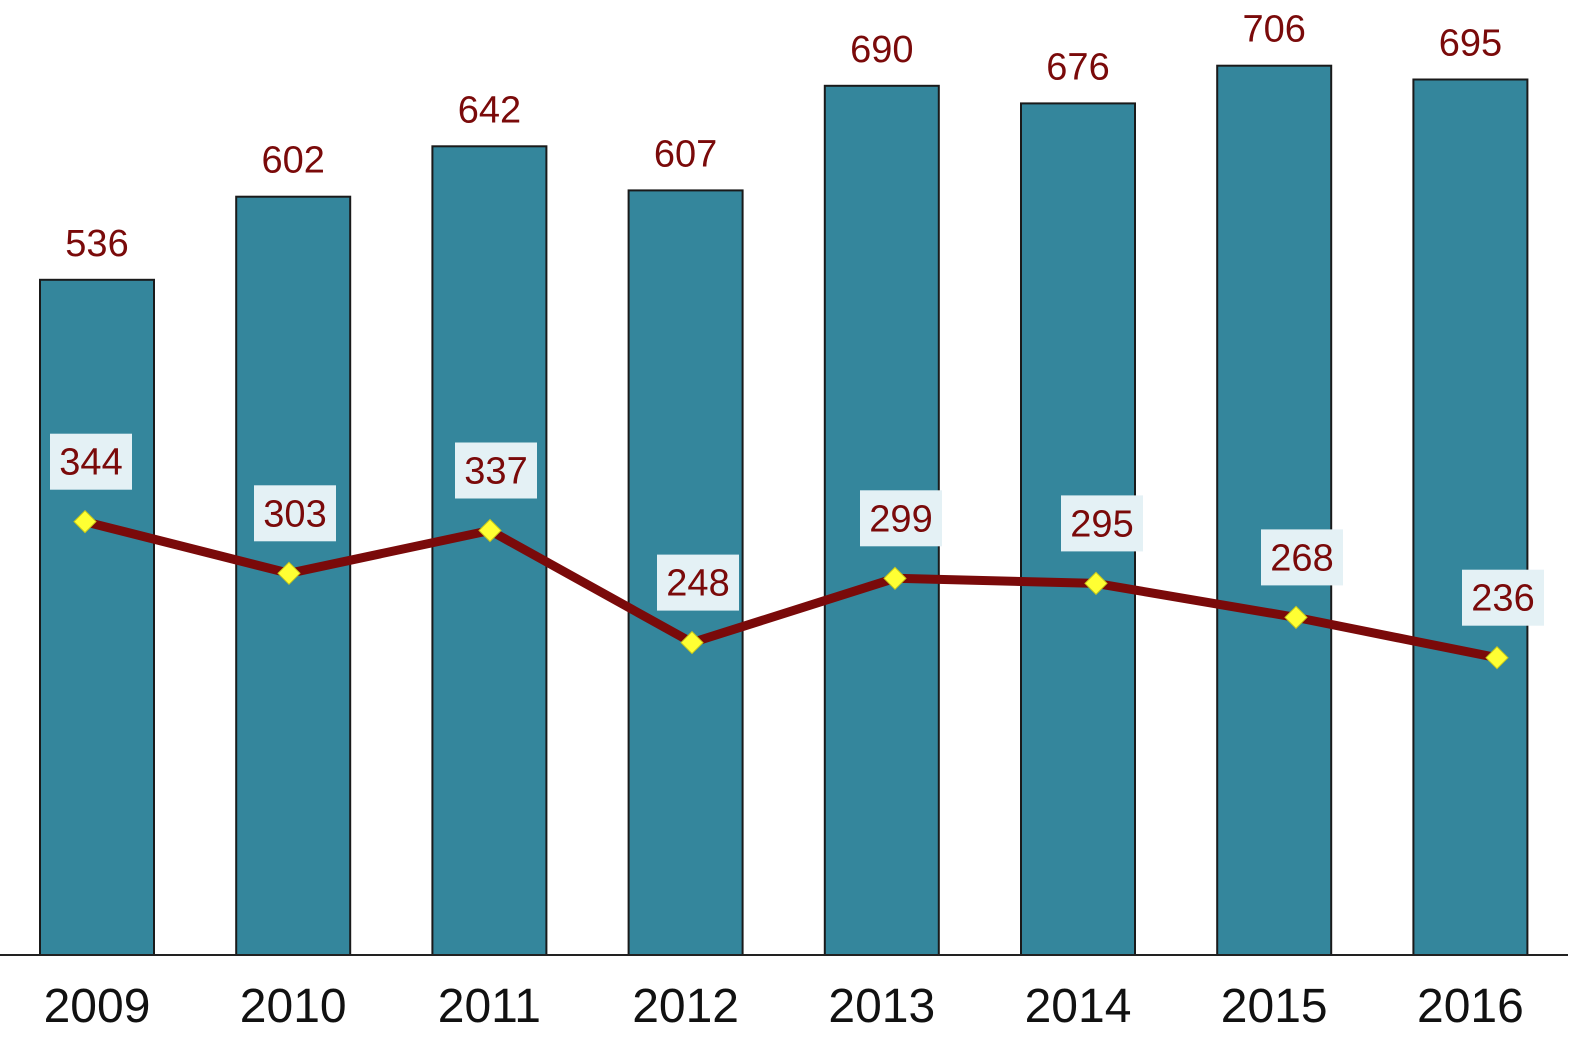 The image size is (1590, 1063). What do you see at coordinates (1274, 1006) in the screenshot?
I see `category-label-2015: 2015` at bounding box center [1274, 1006].